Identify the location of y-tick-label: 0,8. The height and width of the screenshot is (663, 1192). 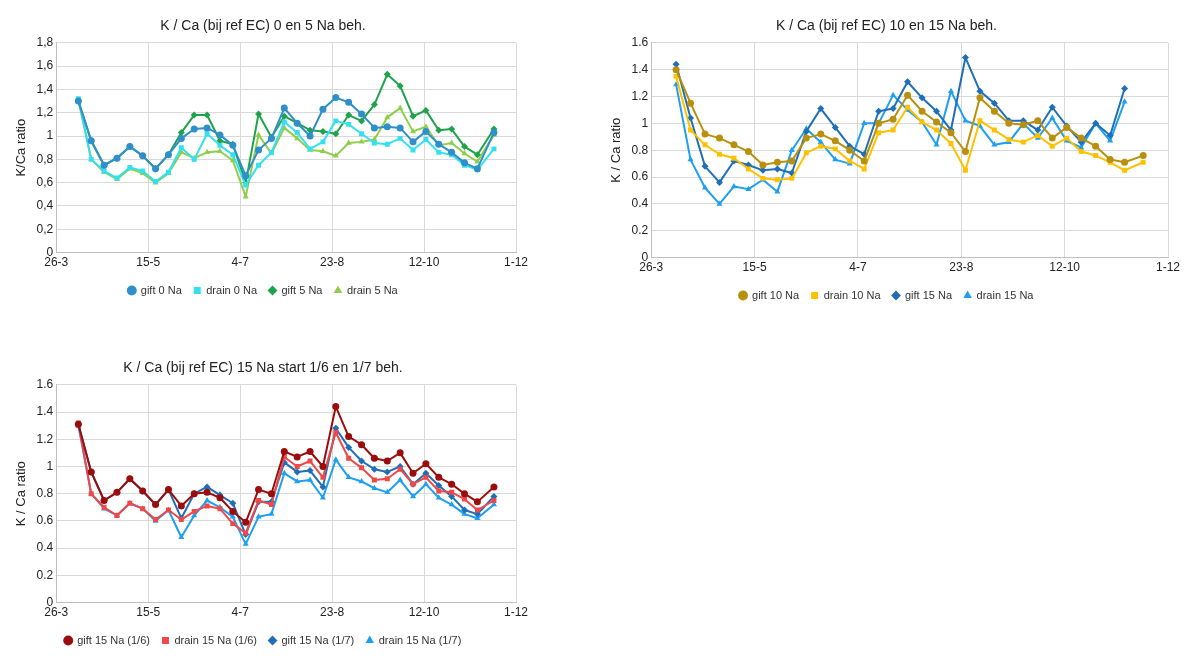
(45, 158).